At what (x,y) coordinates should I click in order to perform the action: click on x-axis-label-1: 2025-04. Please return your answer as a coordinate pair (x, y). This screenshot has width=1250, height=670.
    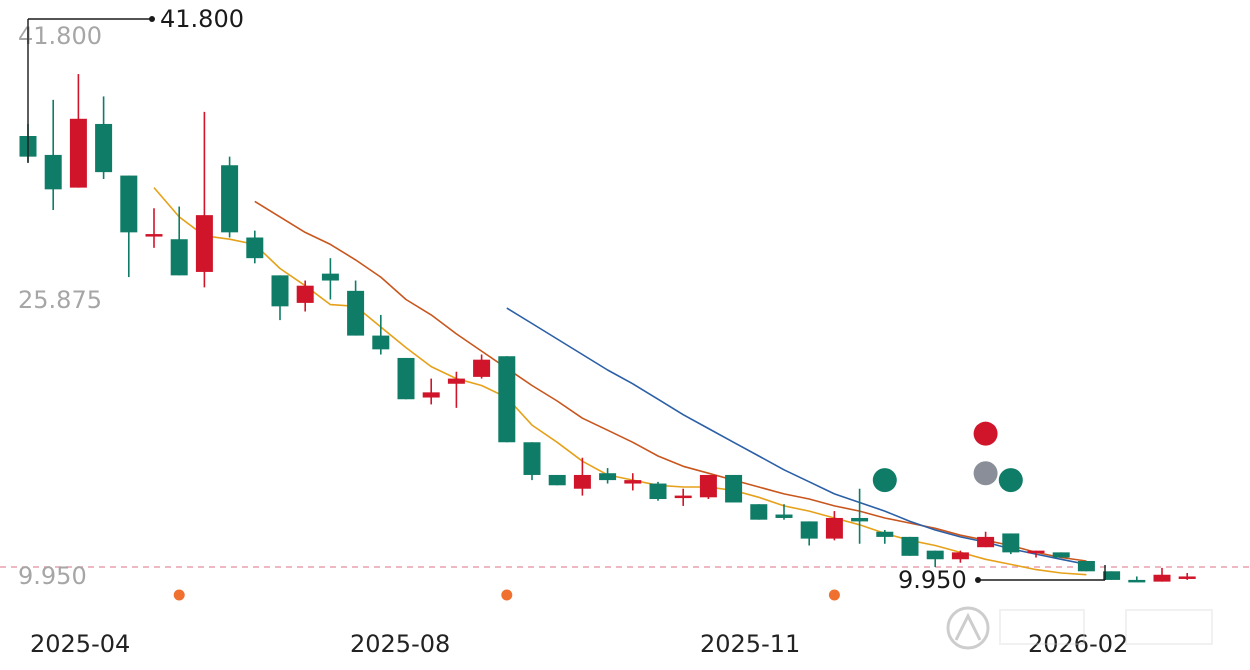
    Looking at the image, I should click on (80, 644).